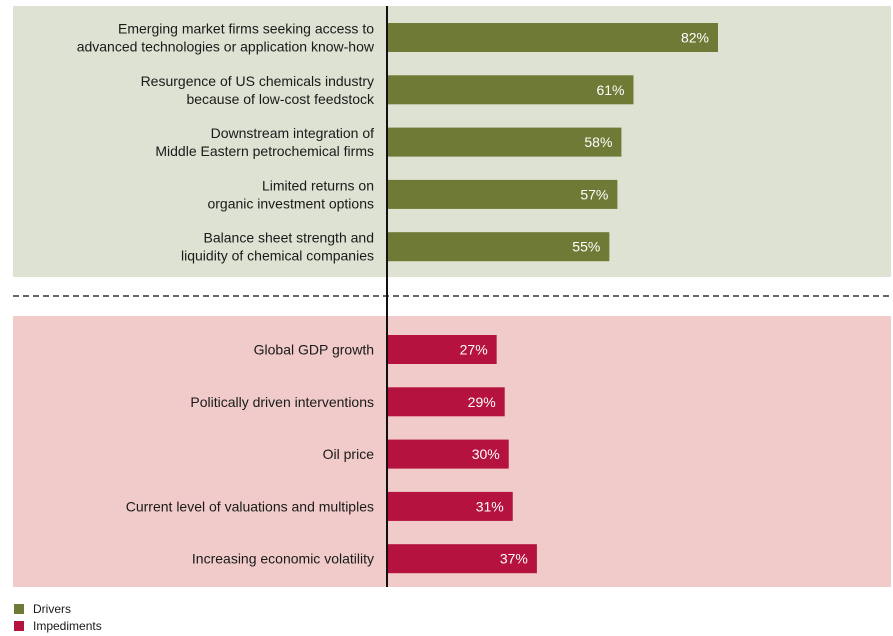  What do you see at coordinates (695, 38) in the screenshot?
I see `drivers-value-label-0: 82%` at bounding box center [695, 38].